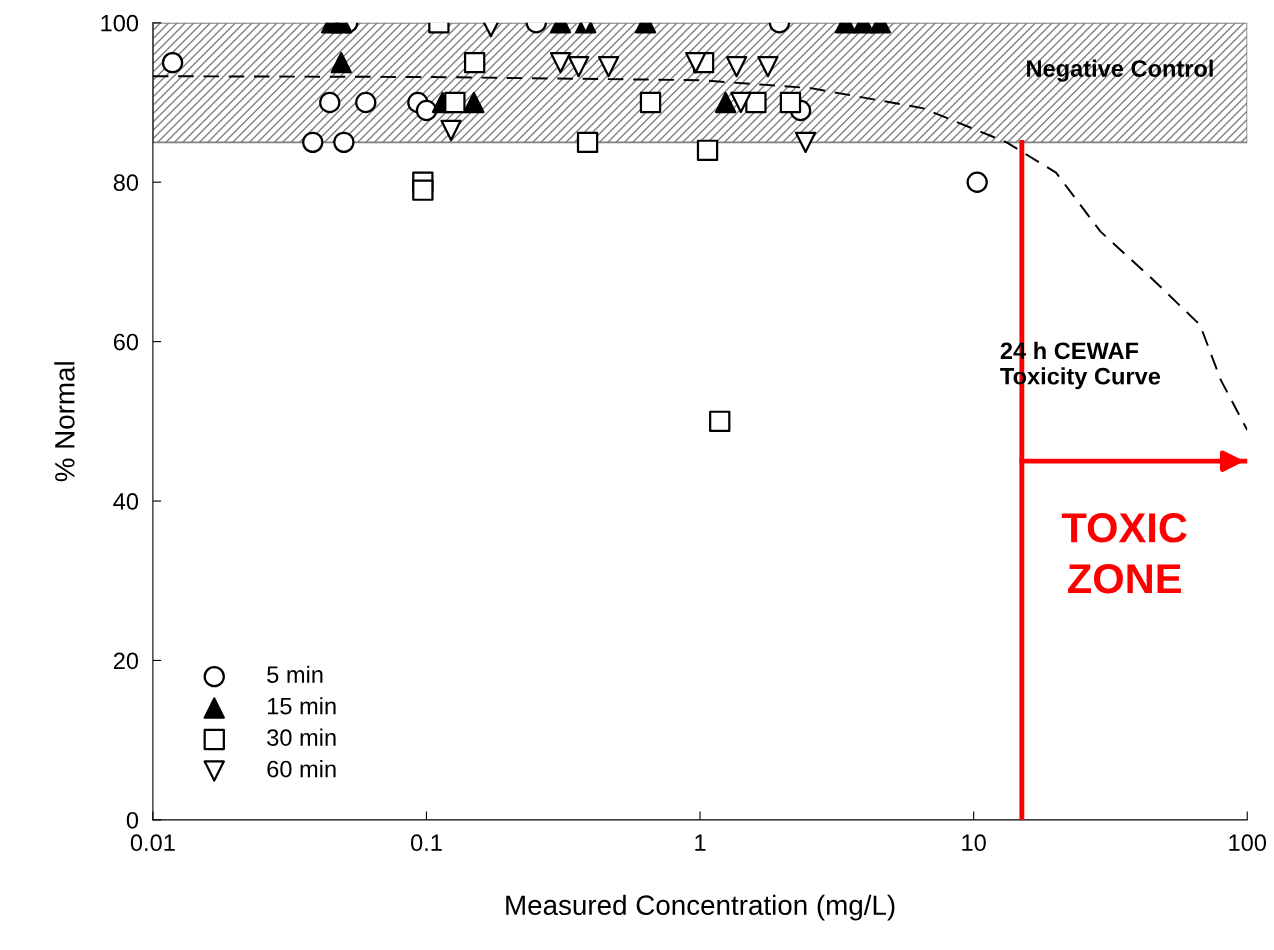  I want to click on y-tick-label: 40, so click(126, 501).